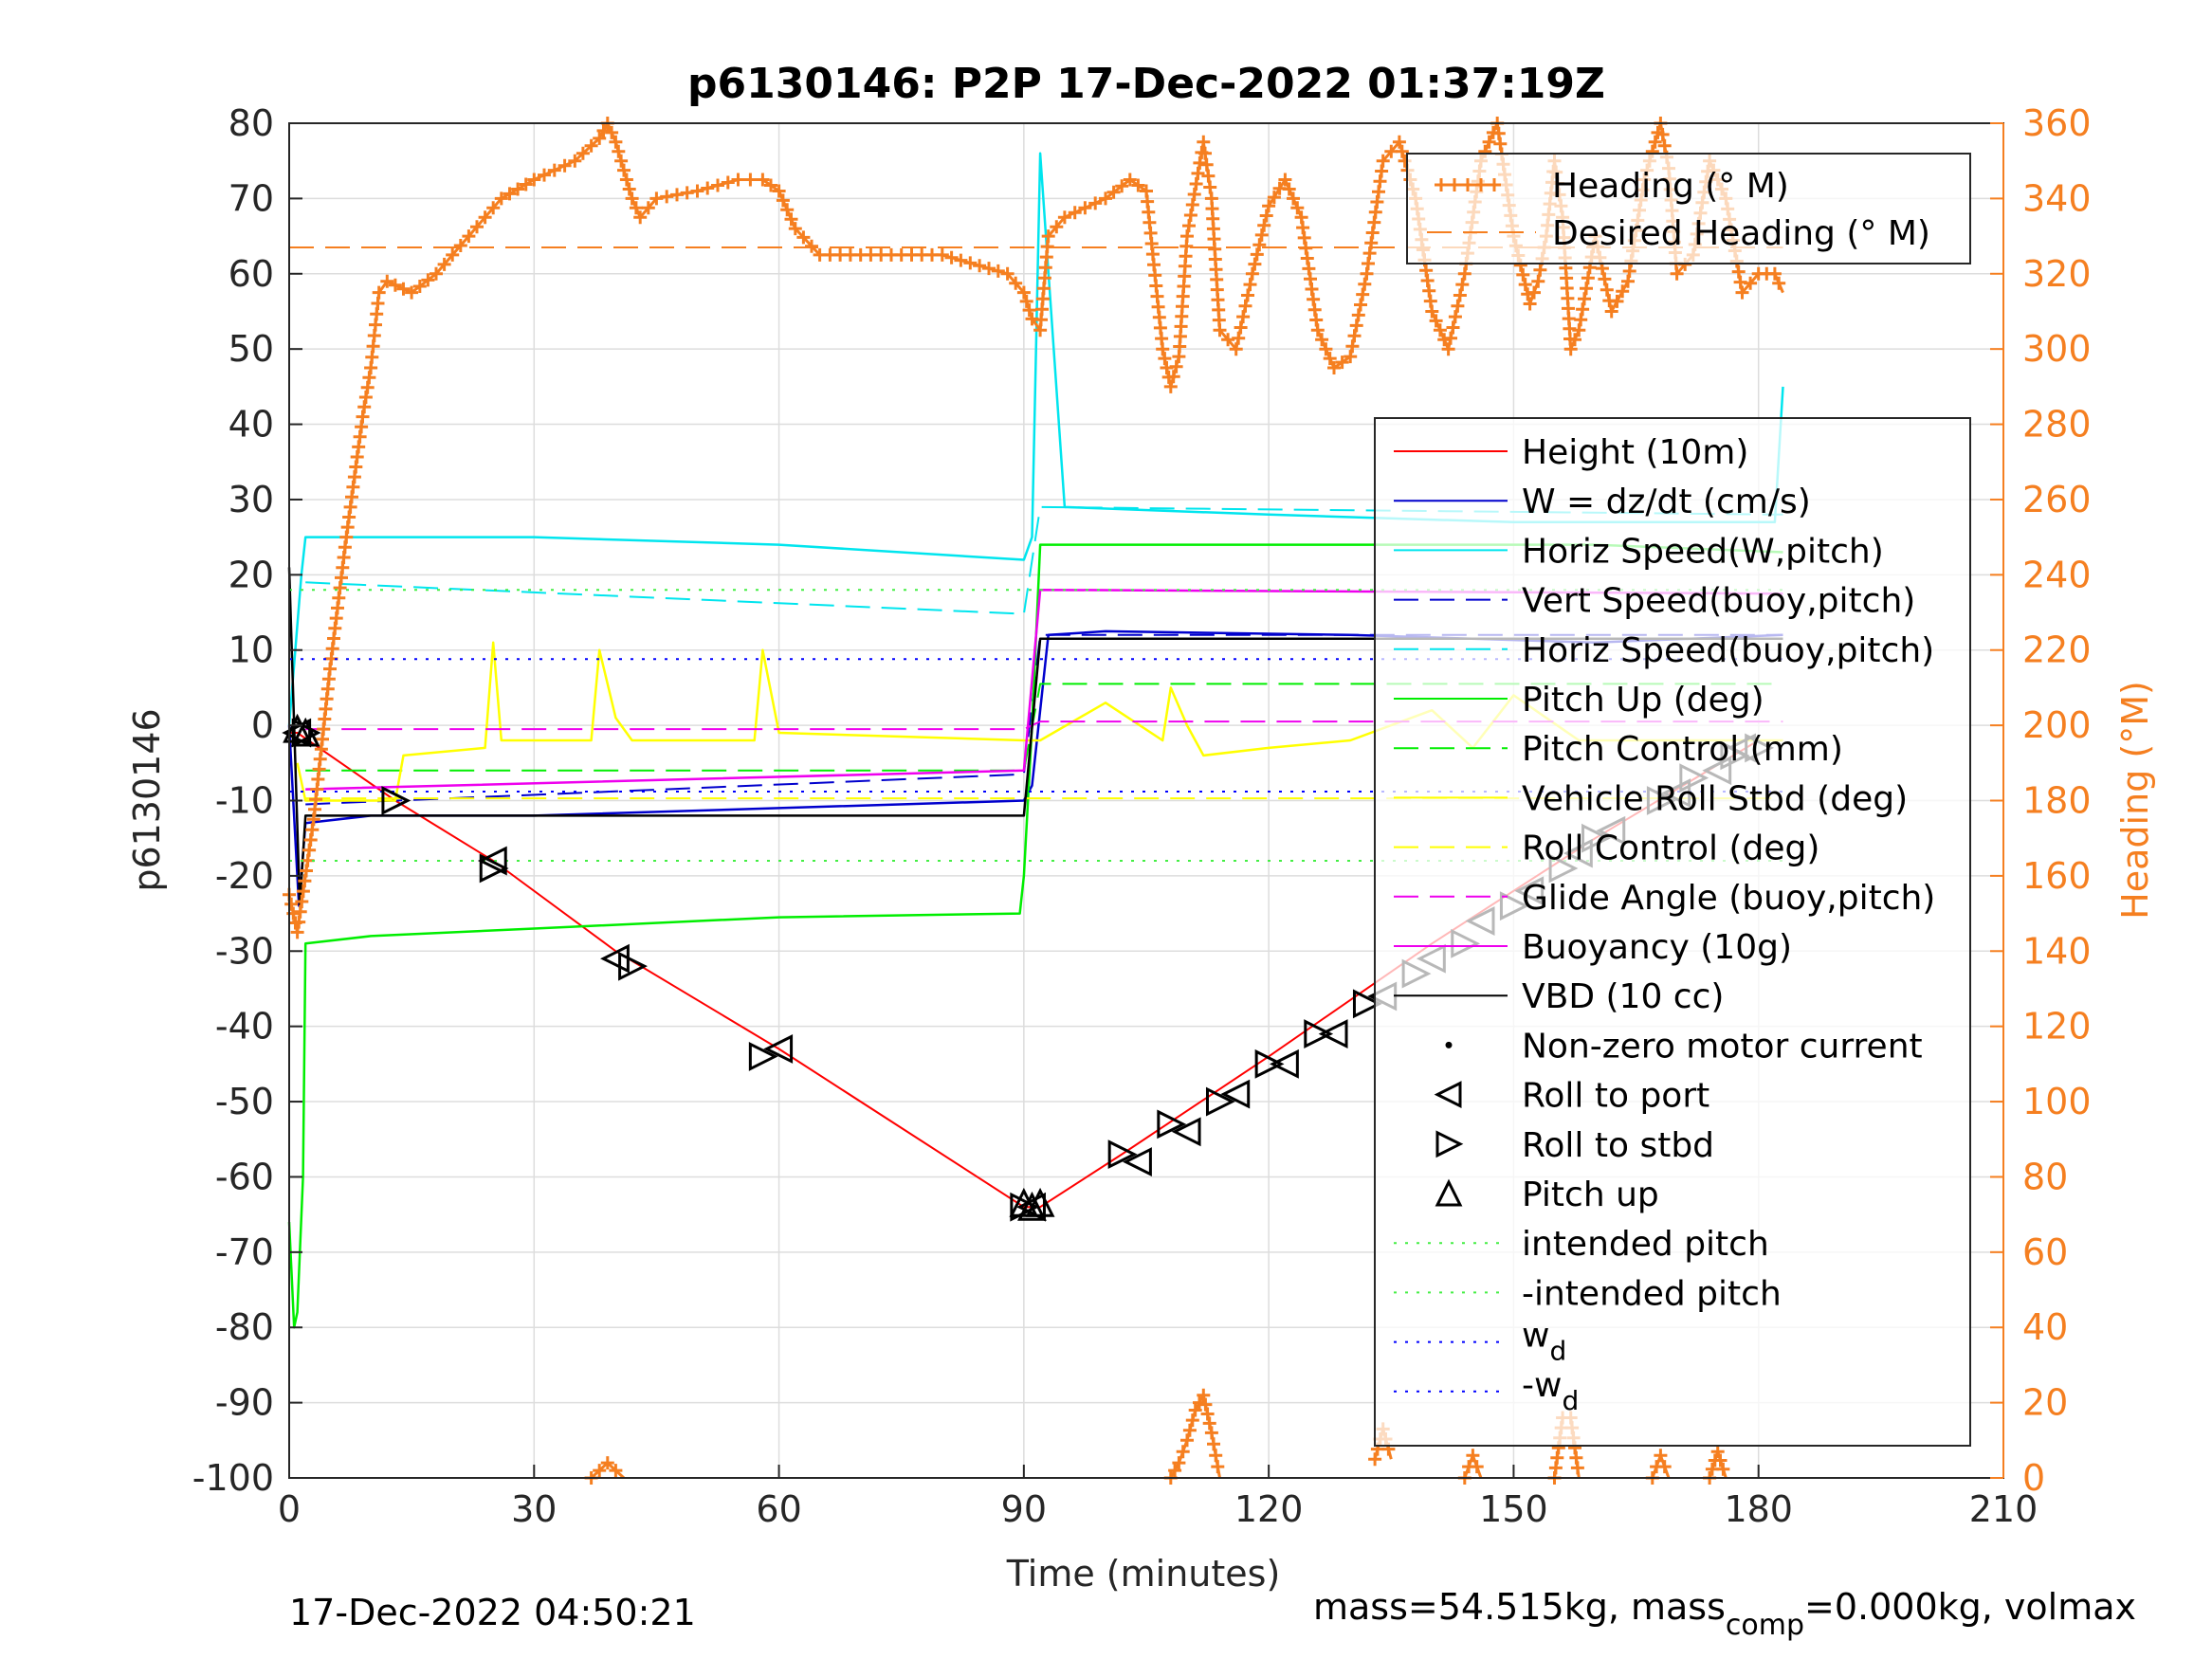 Image resolution: width=2212 pixels, height=1659 pixels. Describe the element at coordinates (2057, 425) in the screenshot. I see `y-right-tick-label: 280` at that location.